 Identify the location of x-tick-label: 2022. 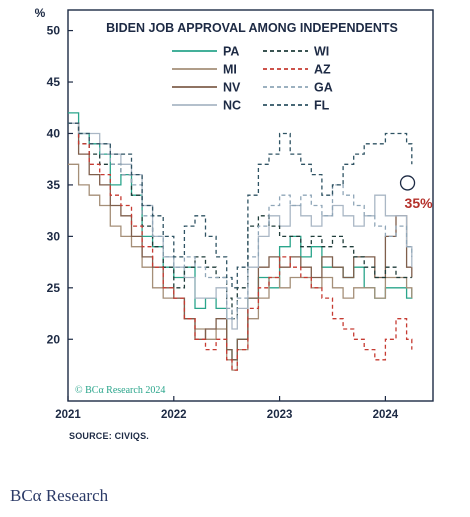
(174, 415).